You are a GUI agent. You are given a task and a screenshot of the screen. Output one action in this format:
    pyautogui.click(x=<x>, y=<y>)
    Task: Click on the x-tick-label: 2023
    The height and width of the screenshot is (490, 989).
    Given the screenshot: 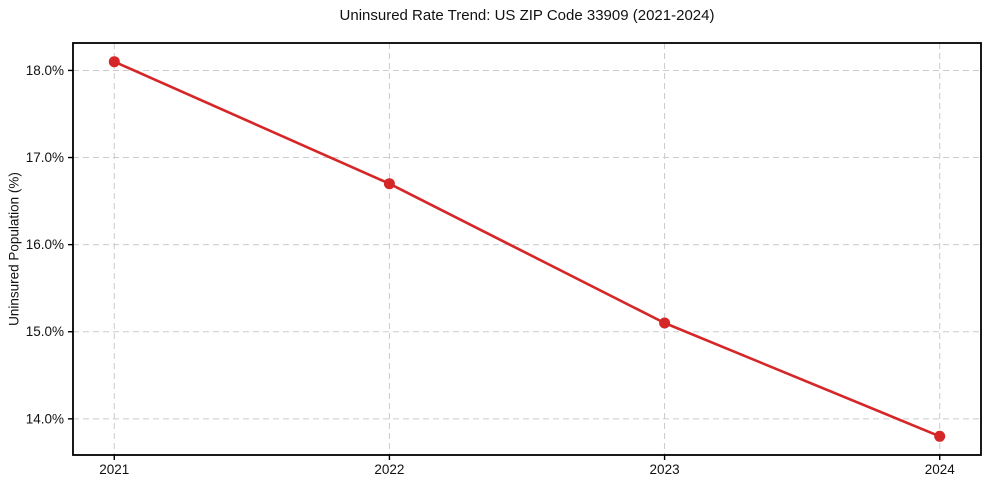 What is the action you would take?
    pyautogui.click(x=665, y=469)
    